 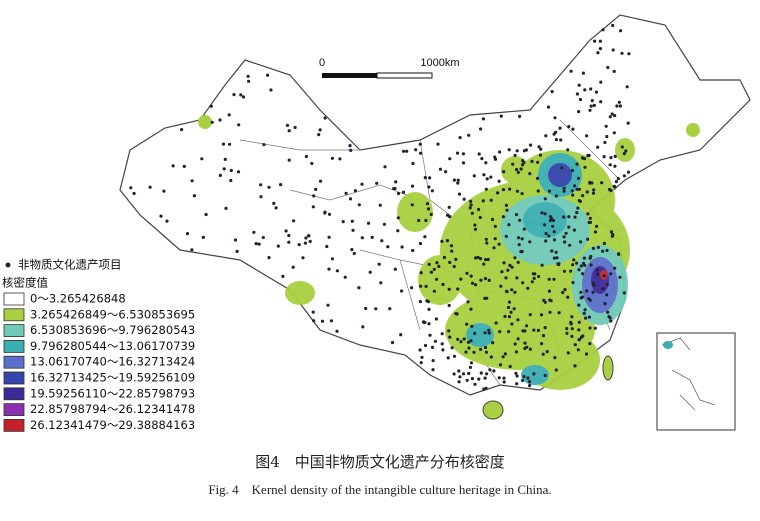 I want to click on legend-point-symbol, so click(x=8, y=265).